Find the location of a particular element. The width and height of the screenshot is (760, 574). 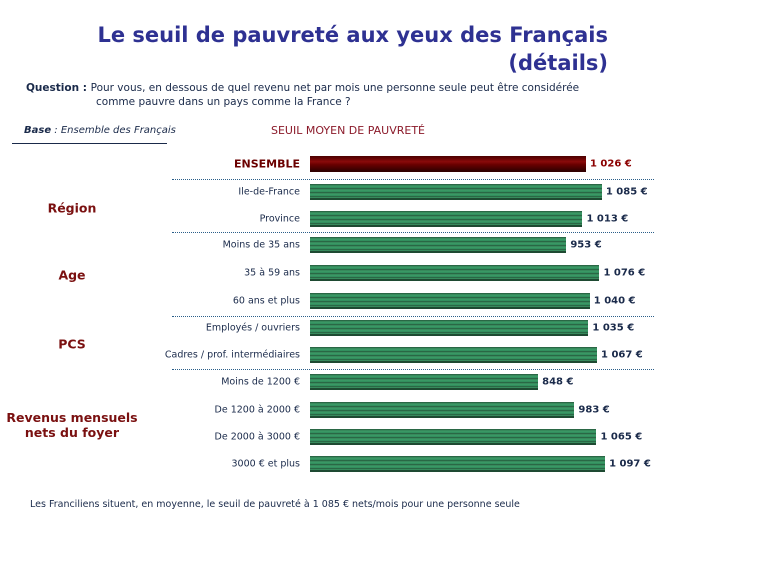

category-label: ENSEMBLE is located at coordinates (266, 164).